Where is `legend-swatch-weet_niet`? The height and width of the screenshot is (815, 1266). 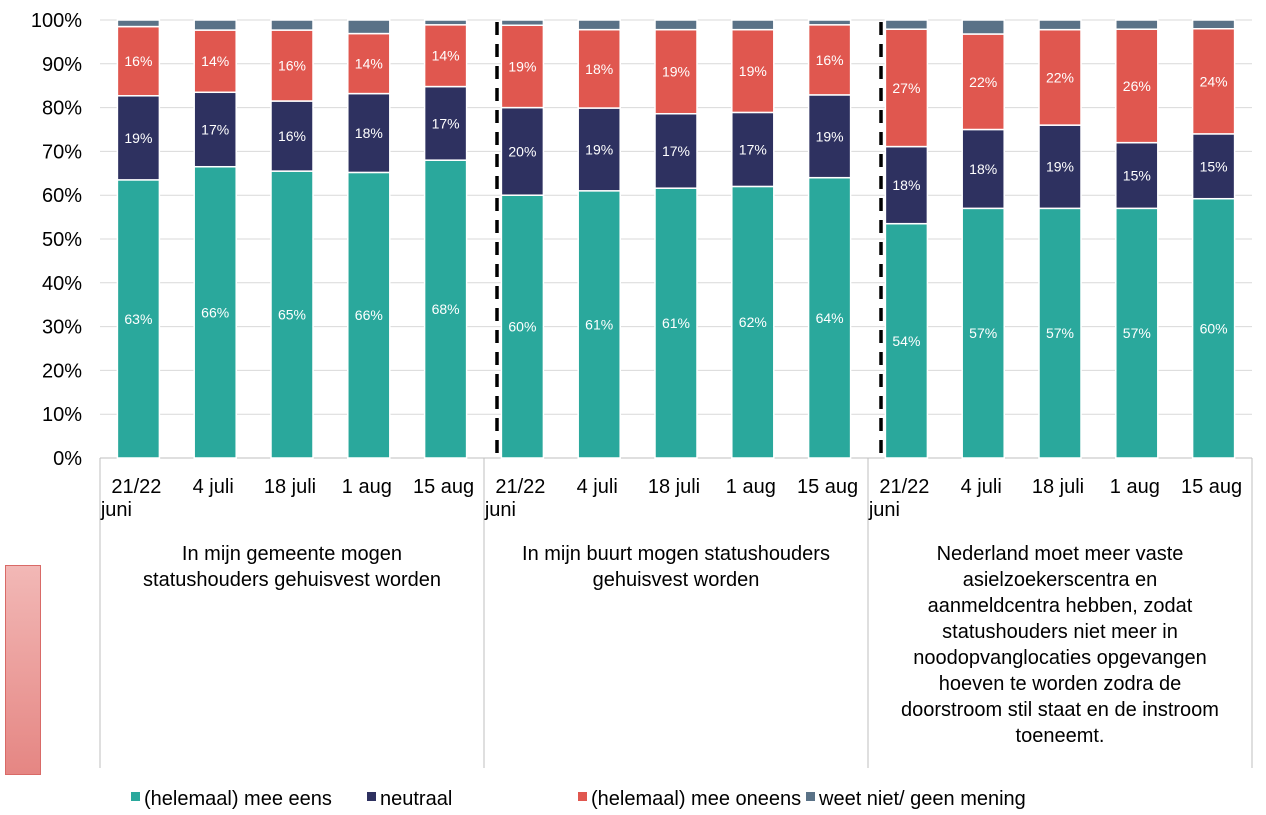 legend-swatch-weet_niet is located at coordinates (810, 796).